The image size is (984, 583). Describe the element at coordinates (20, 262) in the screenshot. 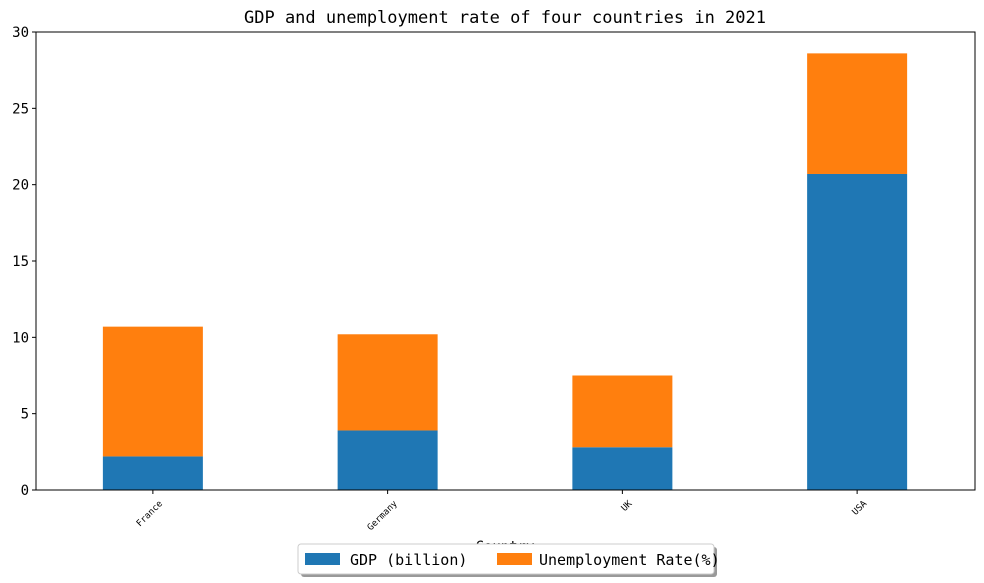

I see `y-tick-label: 15` at that location.